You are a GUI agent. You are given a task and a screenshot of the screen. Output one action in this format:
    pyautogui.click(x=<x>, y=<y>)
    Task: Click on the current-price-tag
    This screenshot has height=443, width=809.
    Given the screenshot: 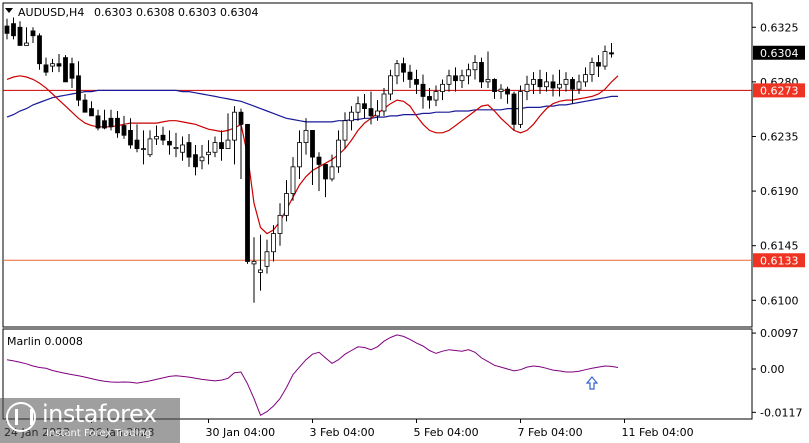 What is the action you would take?
    pyautogui.click(x=779, y=52)
    